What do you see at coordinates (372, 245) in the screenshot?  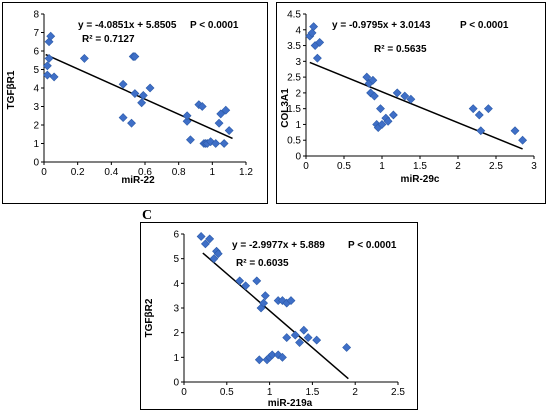 I see `chart-c-p-value: P < 0.0001` at bounding box center [372, 245].